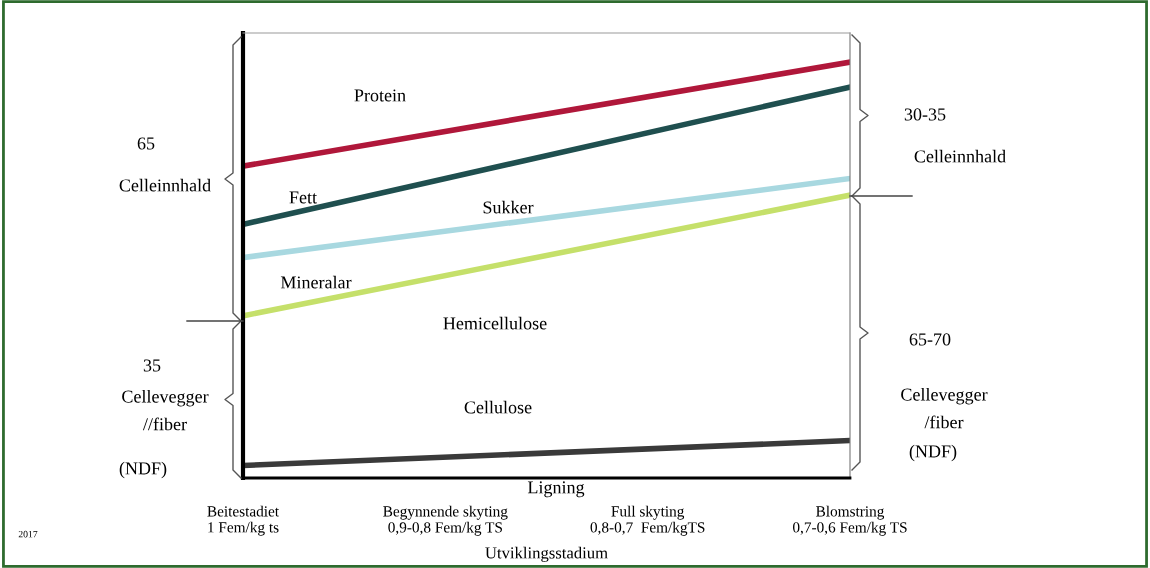 The width and height of the screenshot is (1150, 568). I want to click on x-tick-label: Begynnende skyting 0,9-0,8 Fem/kg TS, so click(445, 520).